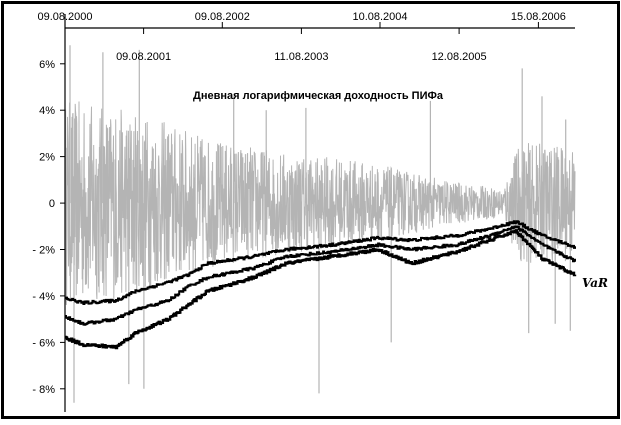 The width and height of the screenshot is (621, 425). I want to click on x-tick-label-bottom: 12.08.2005, so click(459, 57).